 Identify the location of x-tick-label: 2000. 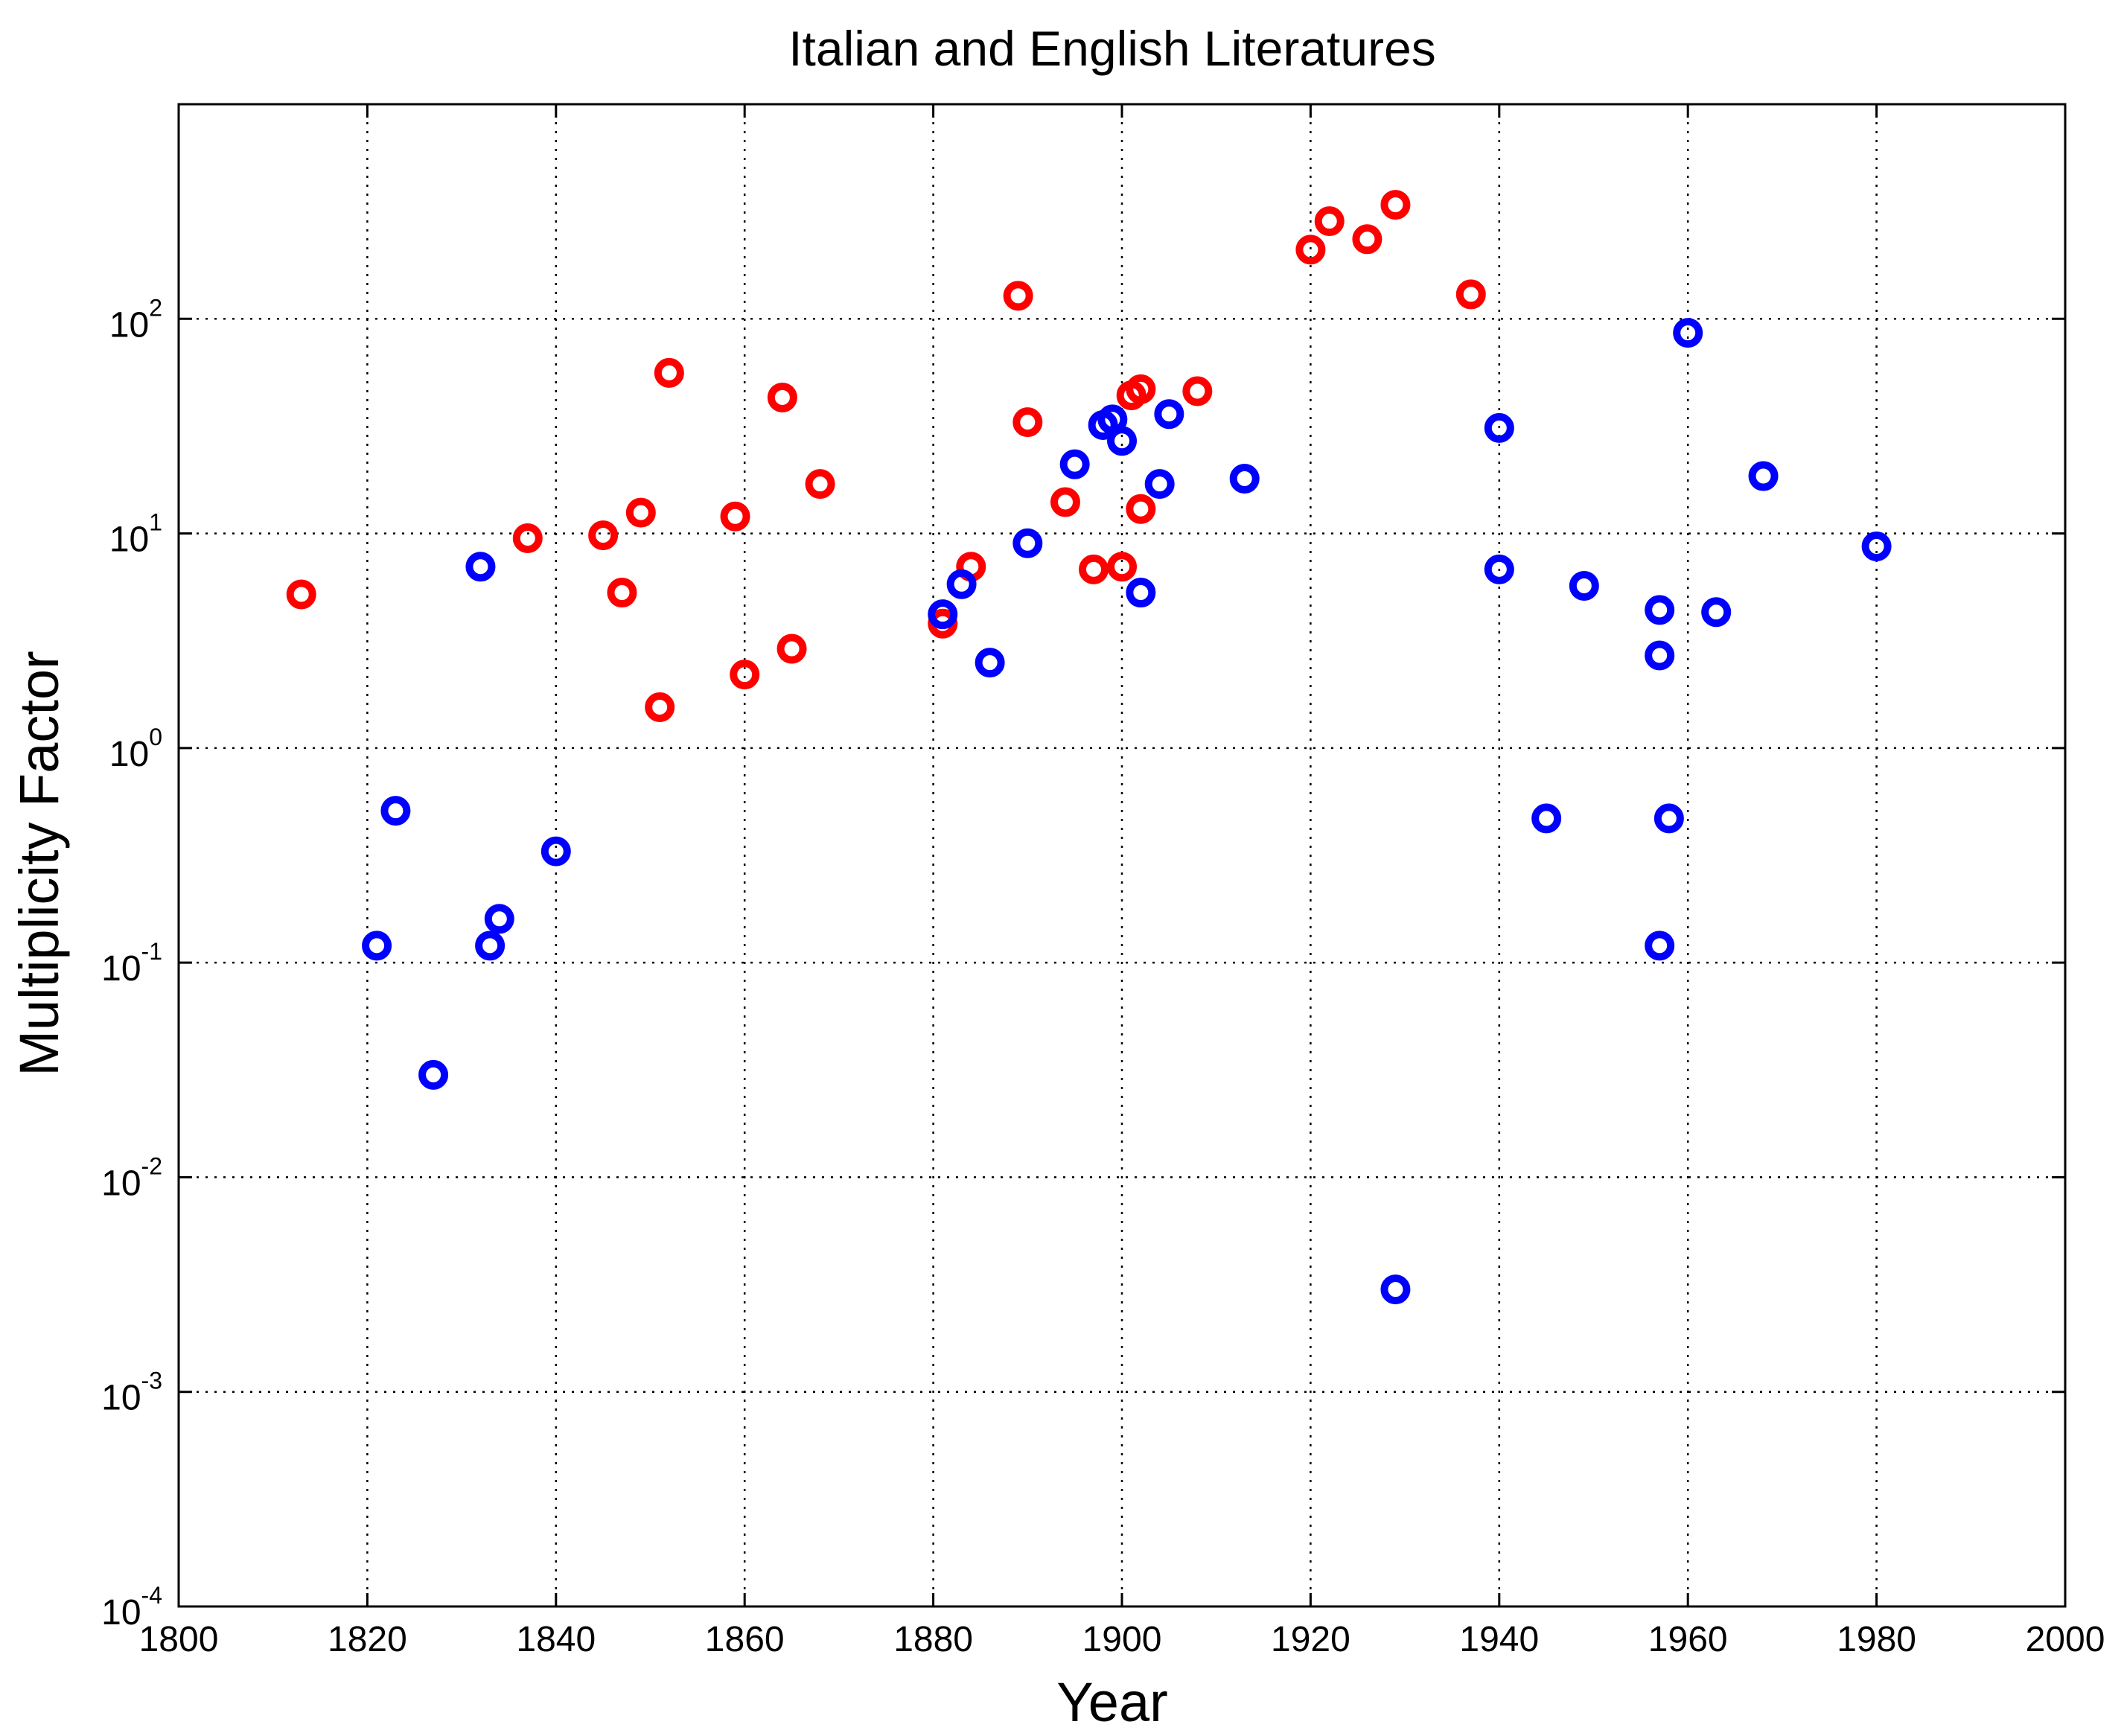
(2065, 1639).